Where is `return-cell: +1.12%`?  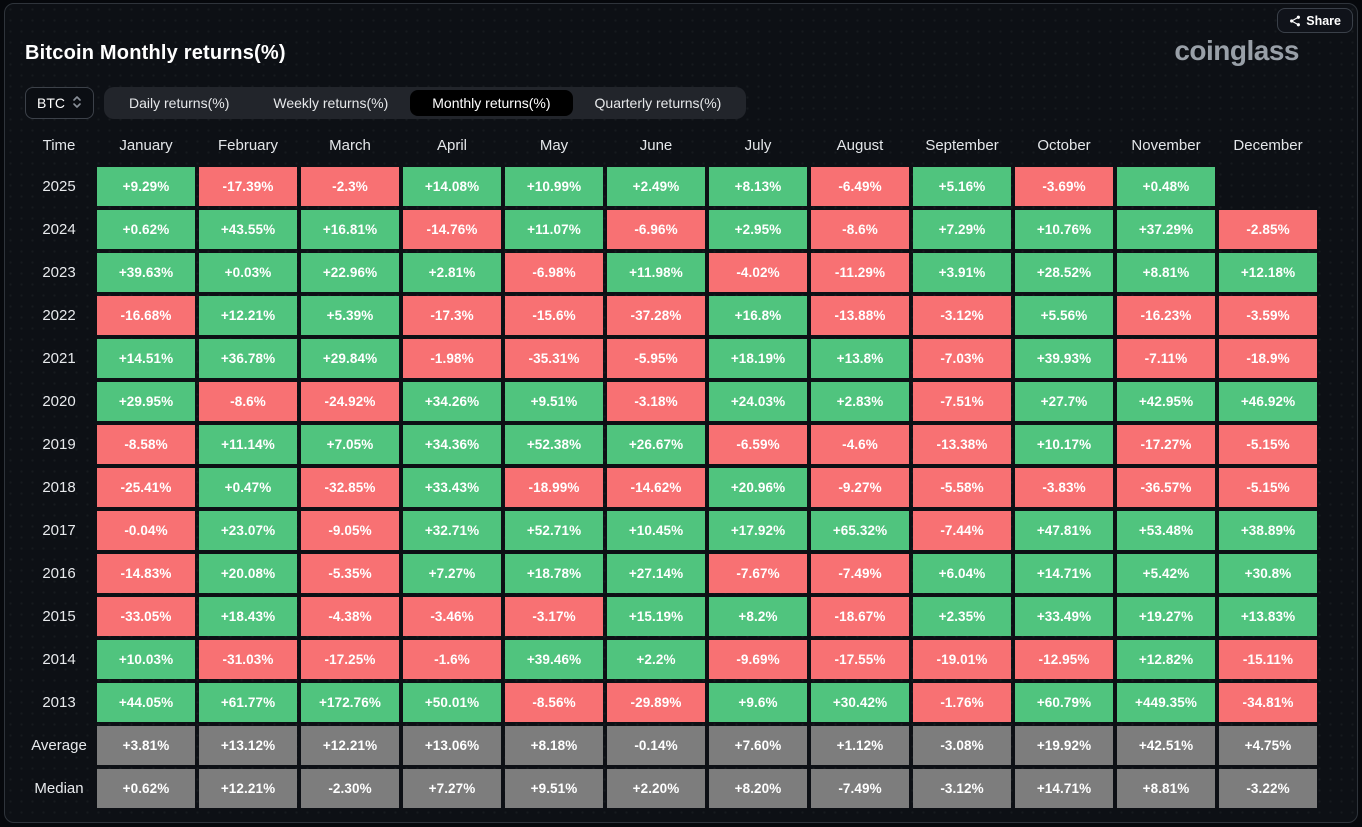
return-cell: +1.12% is located at coordinates (860, 745).